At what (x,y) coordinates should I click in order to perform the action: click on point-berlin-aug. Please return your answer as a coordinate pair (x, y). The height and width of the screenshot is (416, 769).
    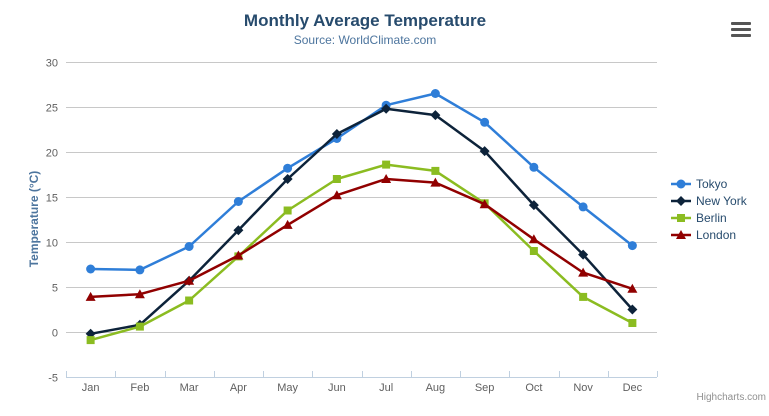
    Looking at the image, I should click on (435, 170).